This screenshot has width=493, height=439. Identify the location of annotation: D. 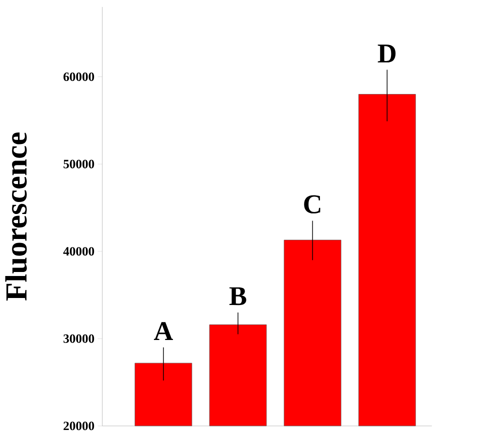
(387, 53).